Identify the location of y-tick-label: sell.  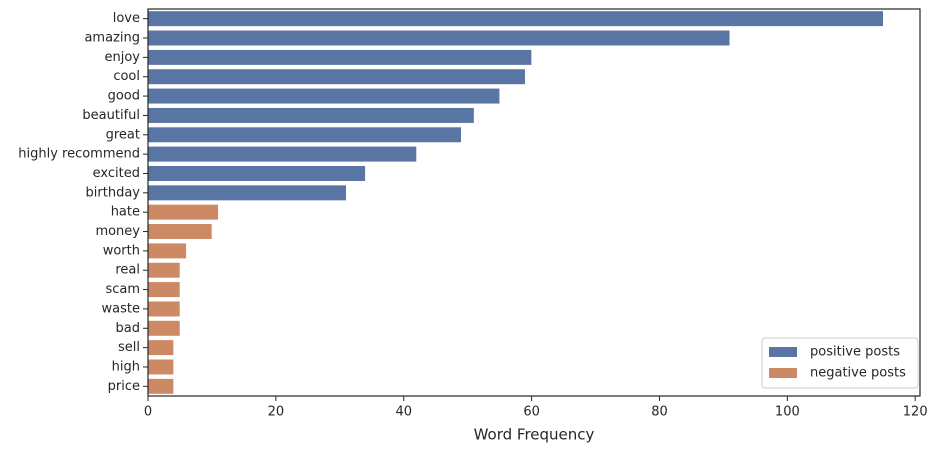
(129, 347).